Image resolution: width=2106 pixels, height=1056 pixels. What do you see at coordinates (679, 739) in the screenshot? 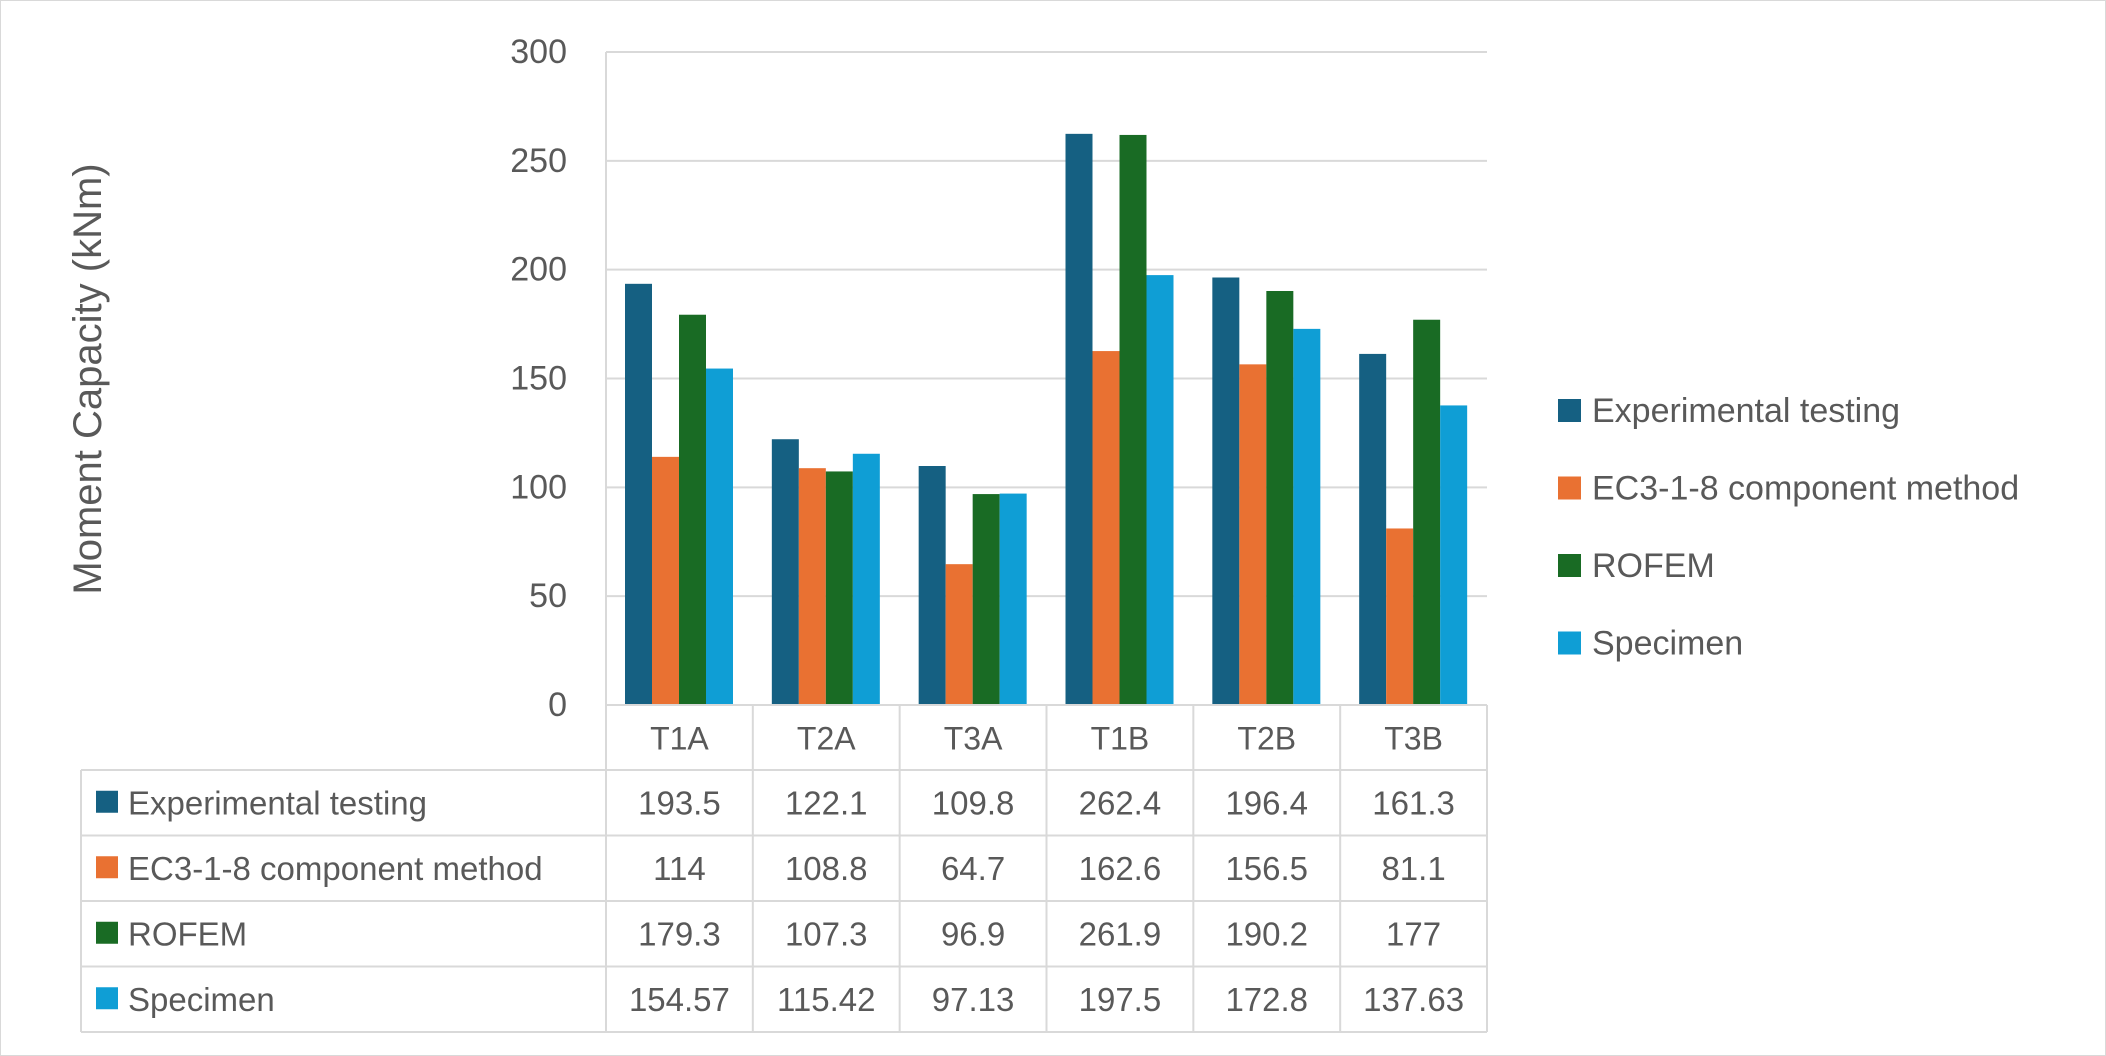
I see `x-tick-label: T1A` at bounding box center [679, 739].